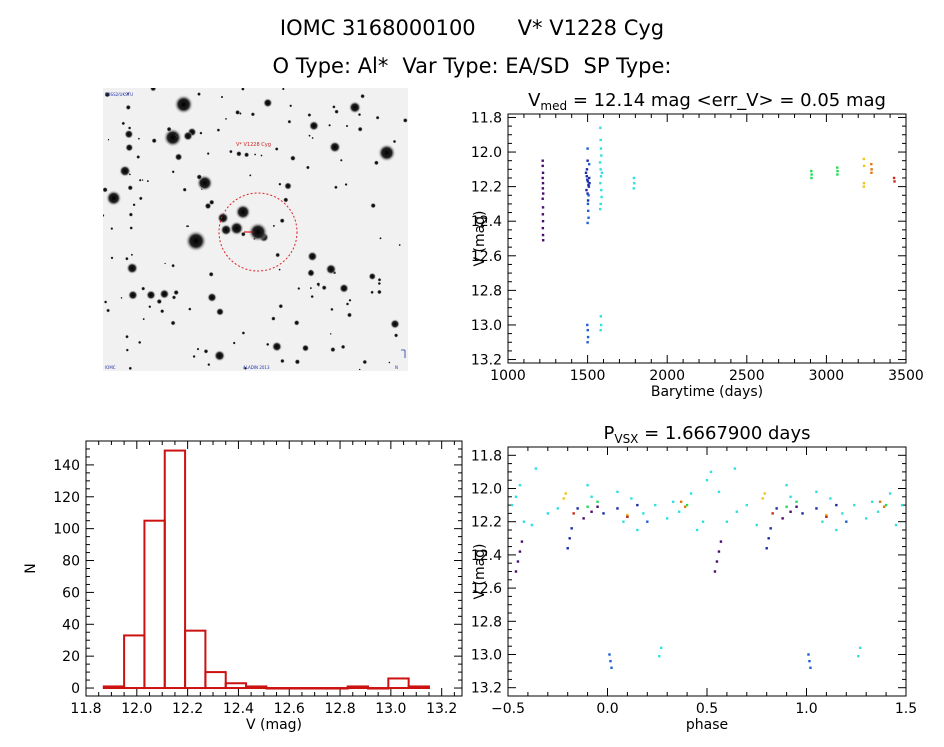  I want to click on lightcurve-ytick-label: 12.2, so click(486, 188).